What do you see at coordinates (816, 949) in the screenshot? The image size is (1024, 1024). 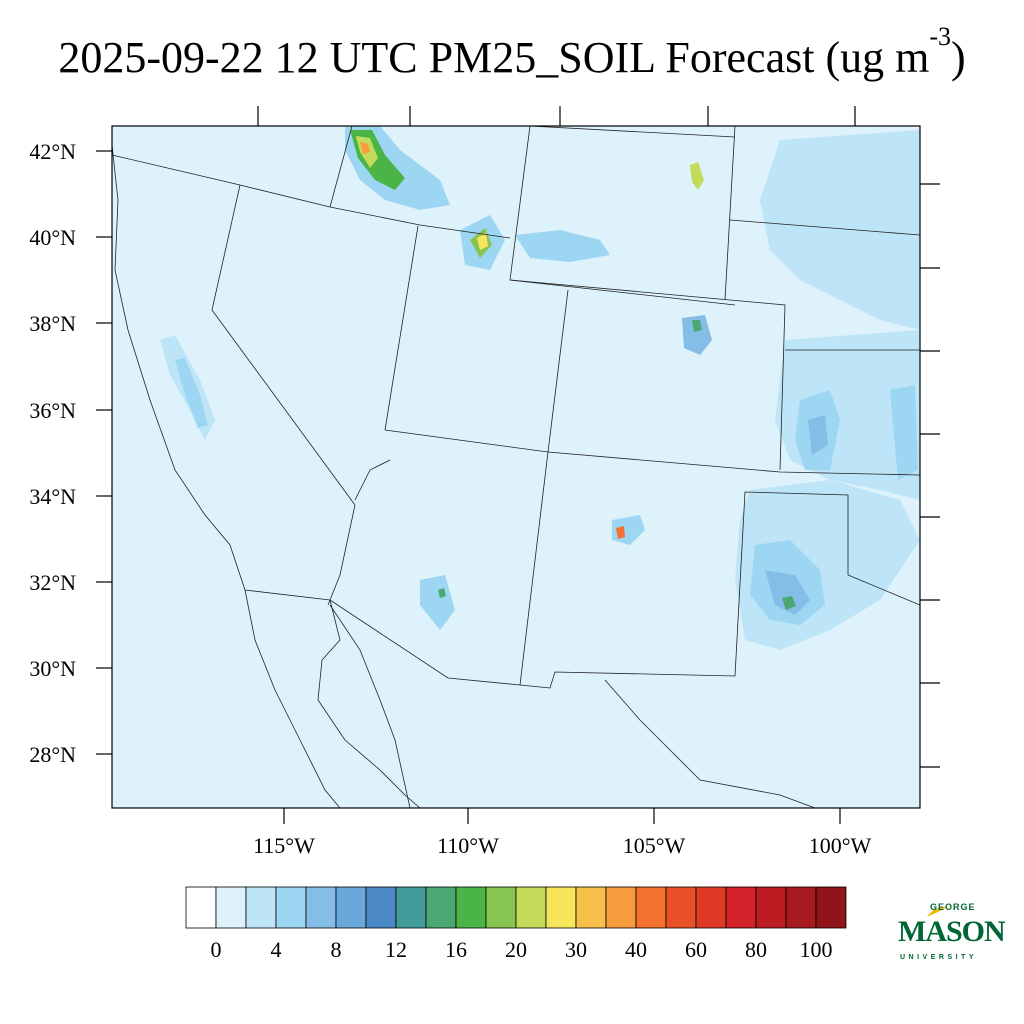 I see `colorbar-label: 100` at bounding box center [816, 949].